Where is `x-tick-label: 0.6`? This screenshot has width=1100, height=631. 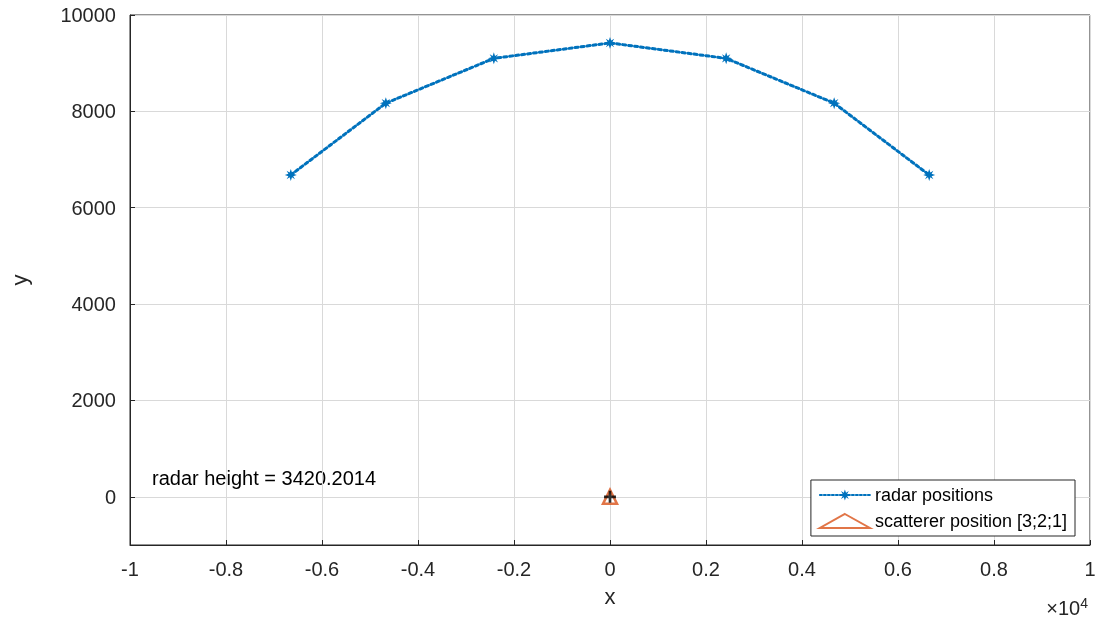
x-tick-label: 0.6 is located at coordinates (898, 569).